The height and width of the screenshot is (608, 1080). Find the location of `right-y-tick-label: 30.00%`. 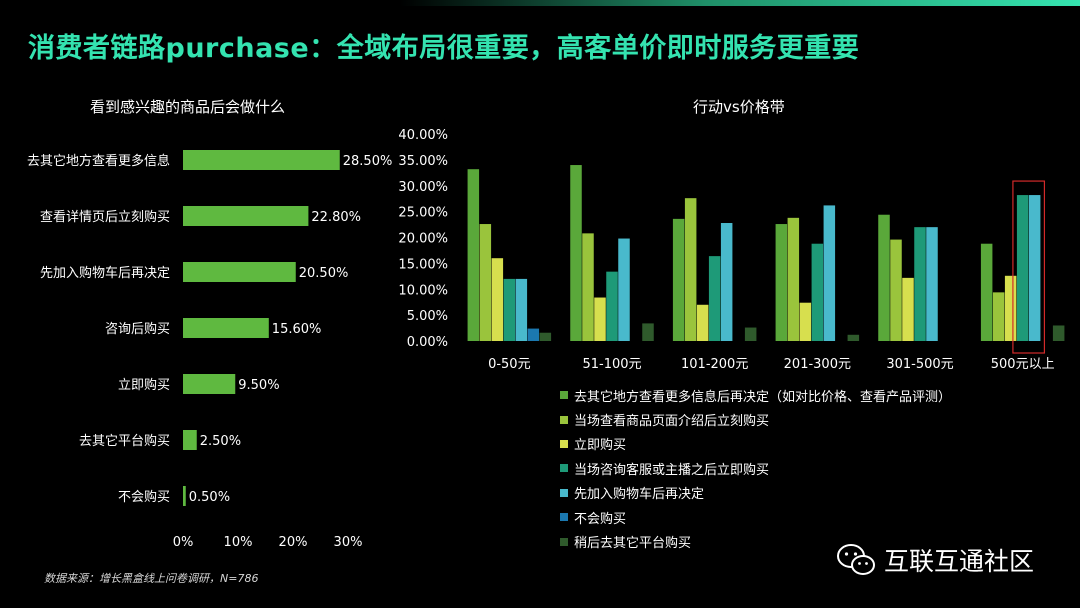

right-y-tick-label: 30.00% is located at coordinates (423, 187).